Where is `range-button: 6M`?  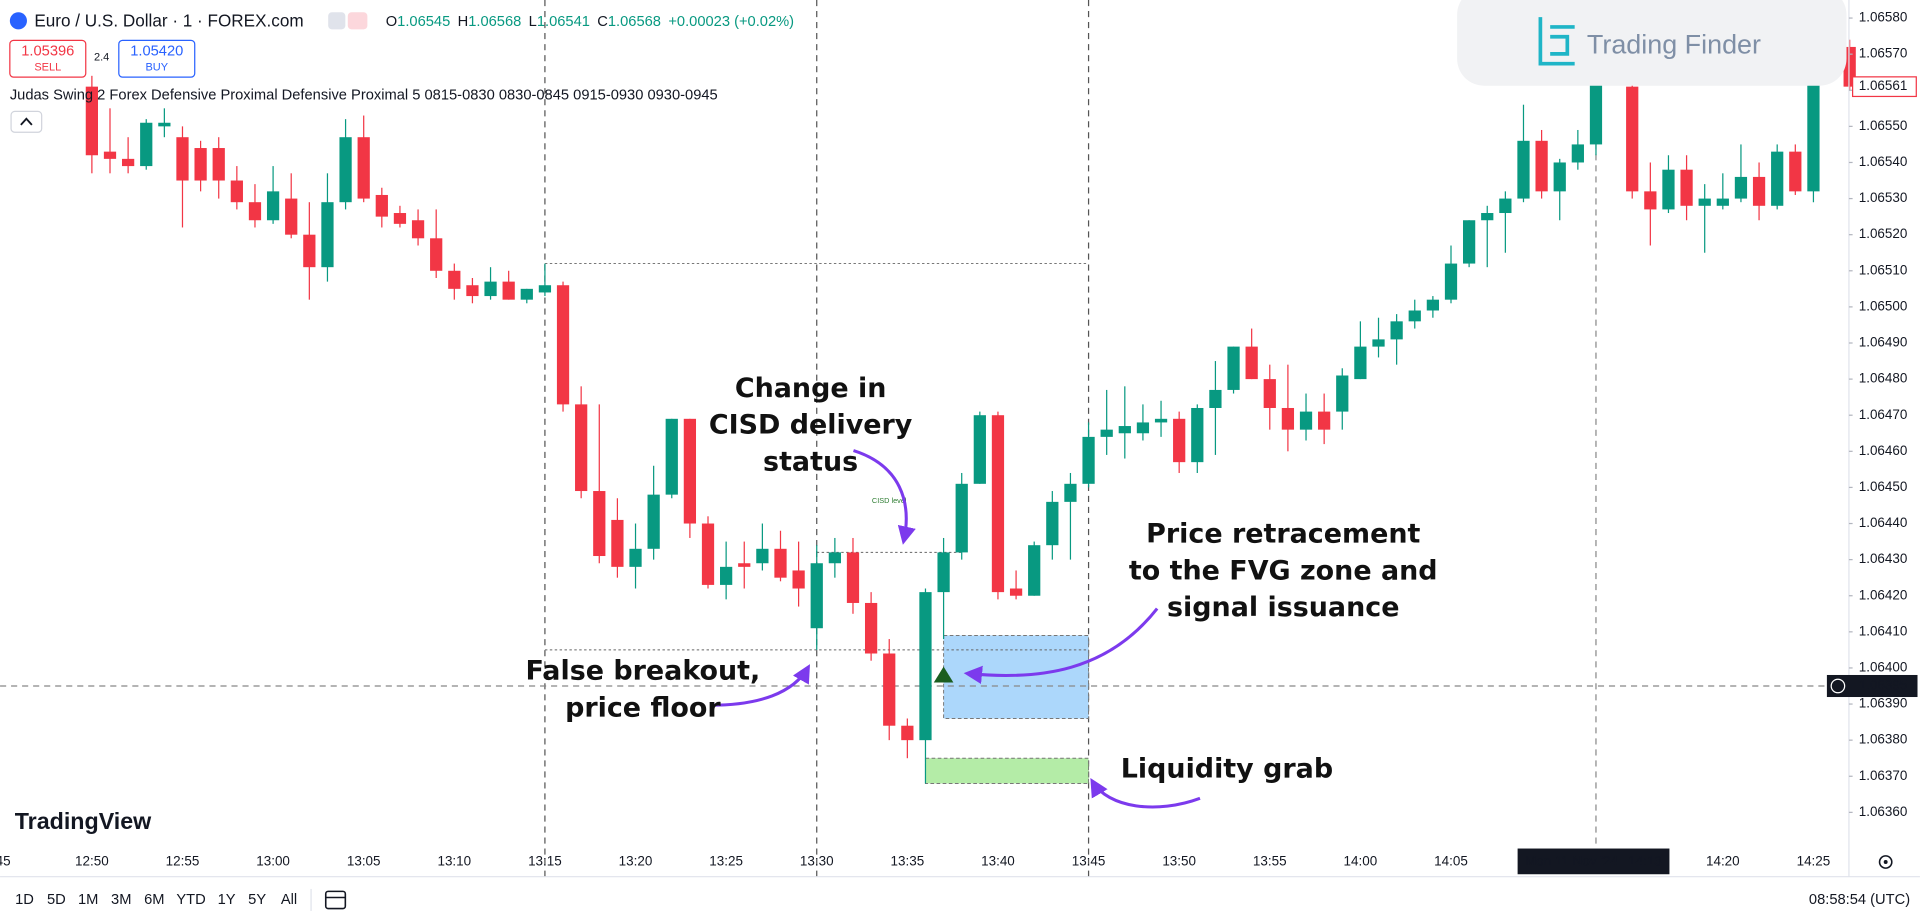 range-button: 6M is located at coordinates (154, 900).